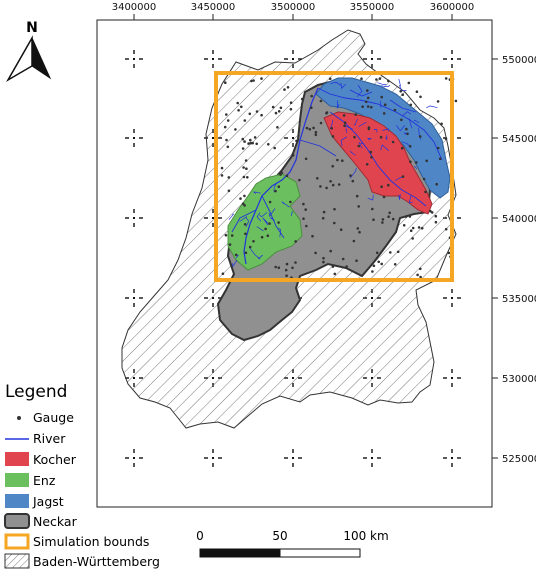 The height and width of the screenshot is (570, 536). Describe the element at coordinates (378, 163) in the screenshot. I see `kocher-basin` at that location.